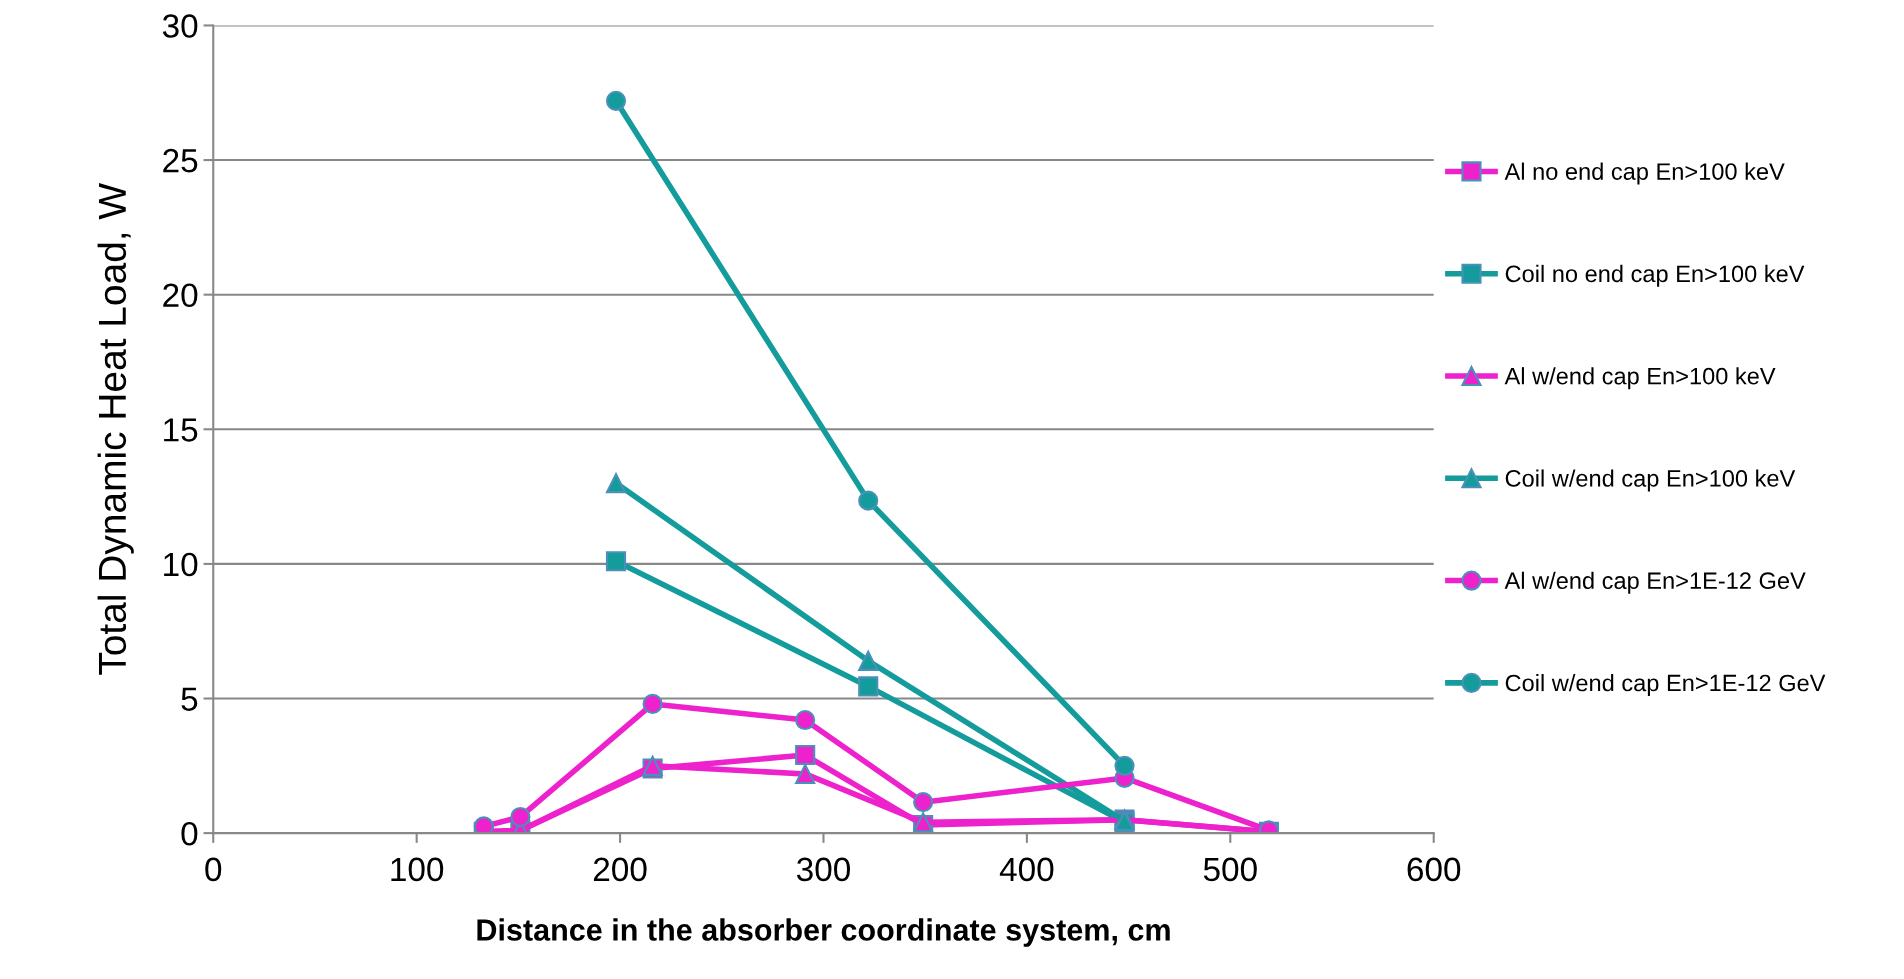 This screenshot has height=979, width=1904. Describe the element at coordinates (1655, 275) in the screenshot. I see `legend-label: Coil no end cap En>100 keV` at that location.